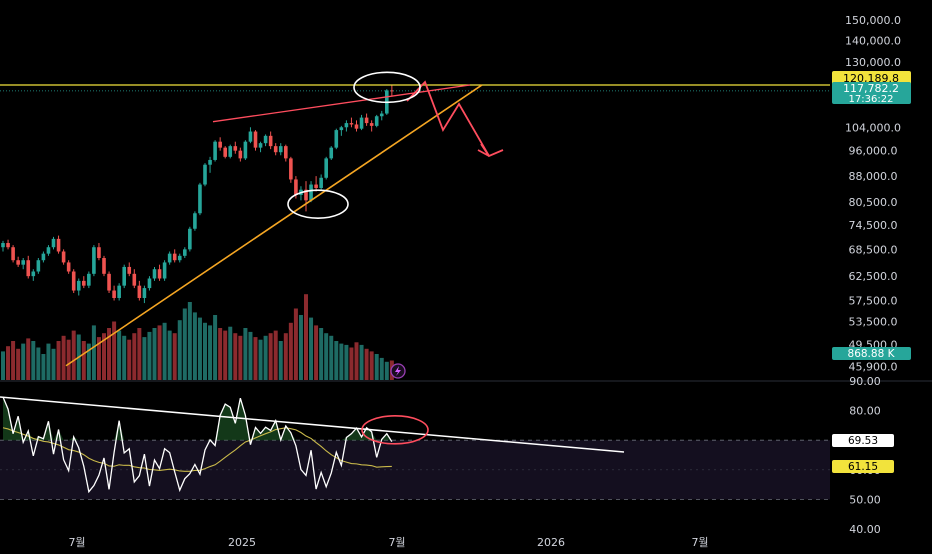  Describe the element at coordinates (398, 371) in the screenshot. I see `lightning-icon` at that location.